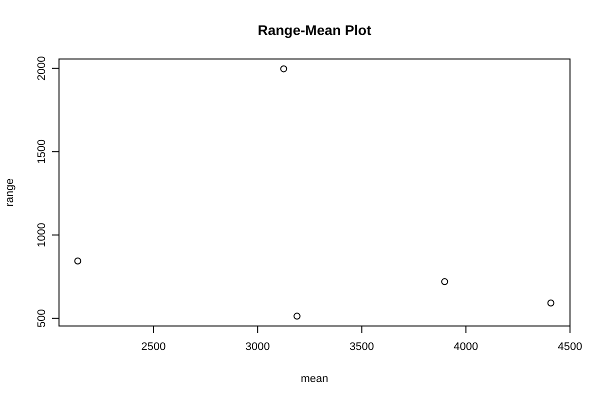 The height and width of the screenshot is (400, 600). I want to click on x-tick-label: 2500, so click(153, 346).